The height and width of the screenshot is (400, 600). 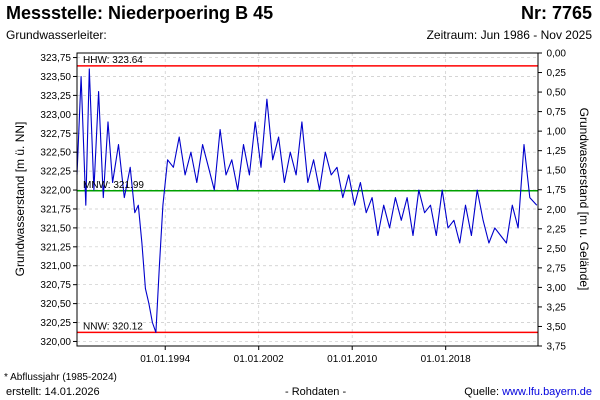 I want to click on reference-line-label: MNW: 321.99, so click(x=113, y=185).